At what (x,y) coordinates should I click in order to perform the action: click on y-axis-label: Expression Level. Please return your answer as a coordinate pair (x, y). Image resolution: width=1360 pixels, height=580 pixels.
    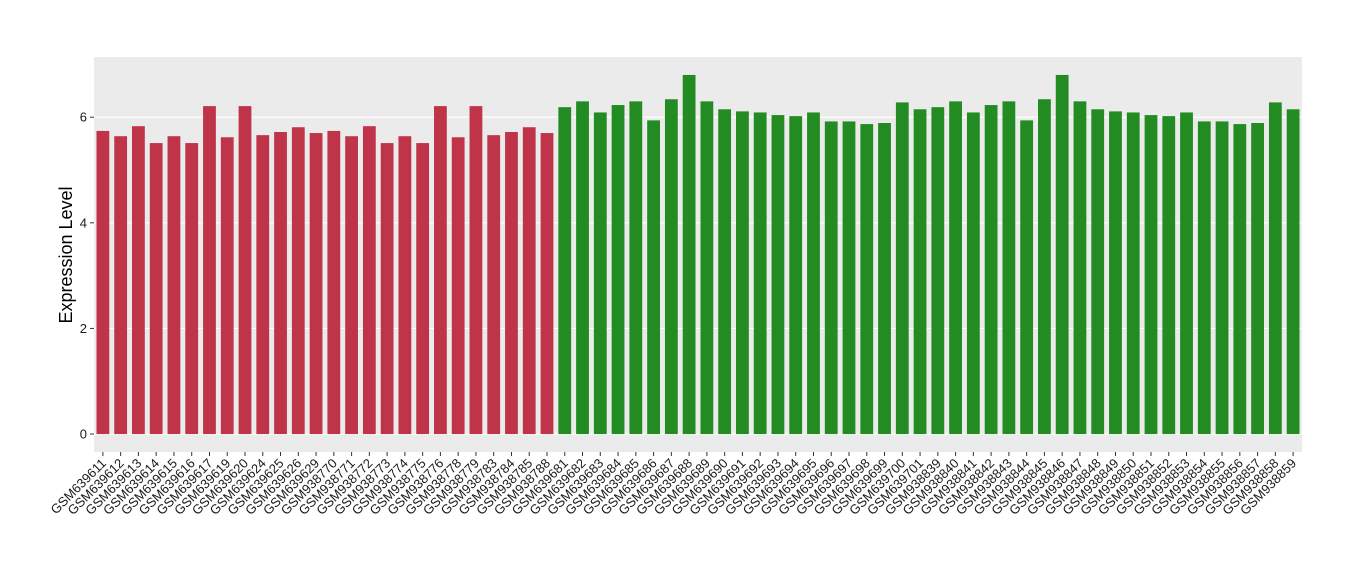
    Looking at the image, I should click on (66, 254).